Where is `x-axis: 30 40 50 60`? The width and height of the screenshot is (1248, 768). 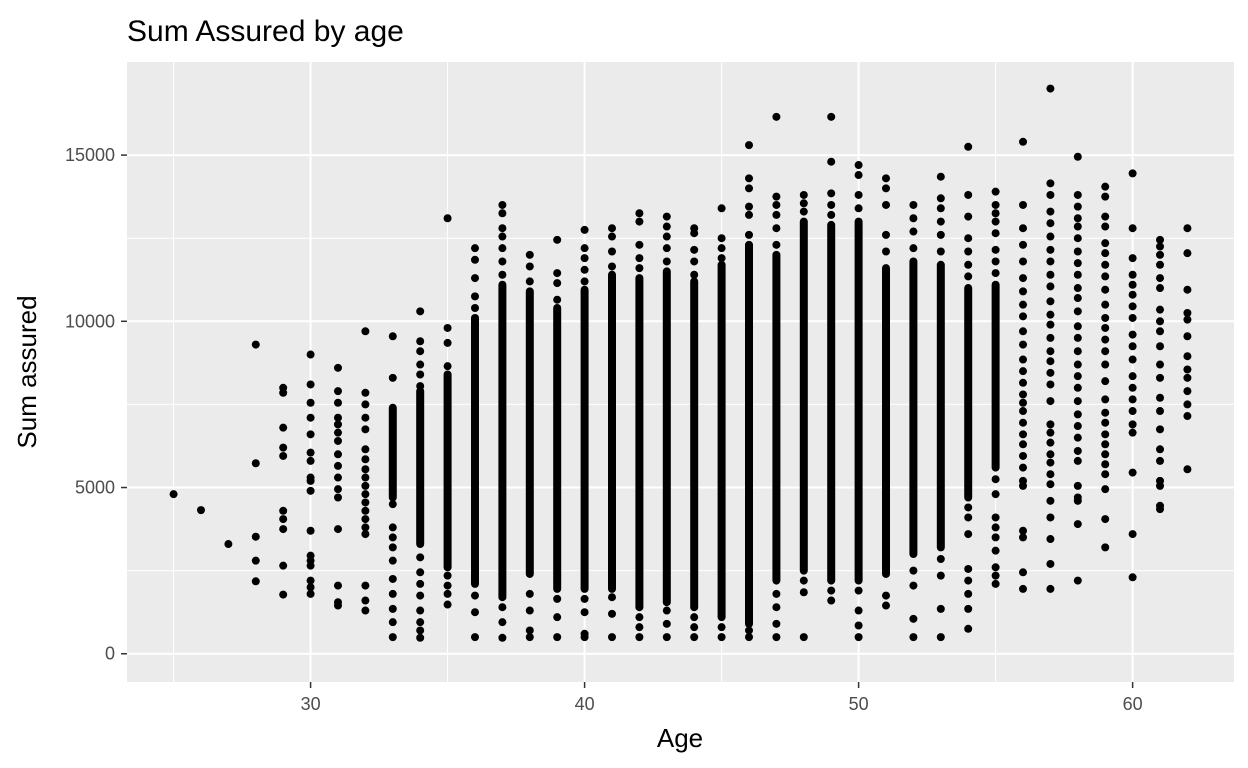
x-axis: 30 40 50 60 is located at coordinates (722, 698).